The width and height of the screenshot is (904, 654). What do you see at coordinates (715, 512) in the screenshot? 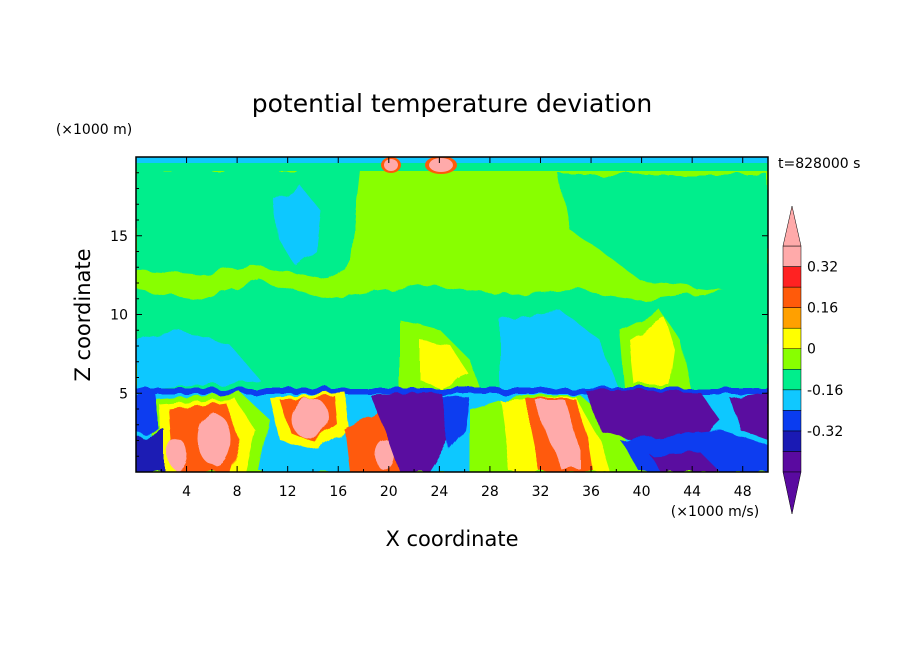
I see `x-unit-label: (×1000 m/s)` at bounding box center [715, 512].